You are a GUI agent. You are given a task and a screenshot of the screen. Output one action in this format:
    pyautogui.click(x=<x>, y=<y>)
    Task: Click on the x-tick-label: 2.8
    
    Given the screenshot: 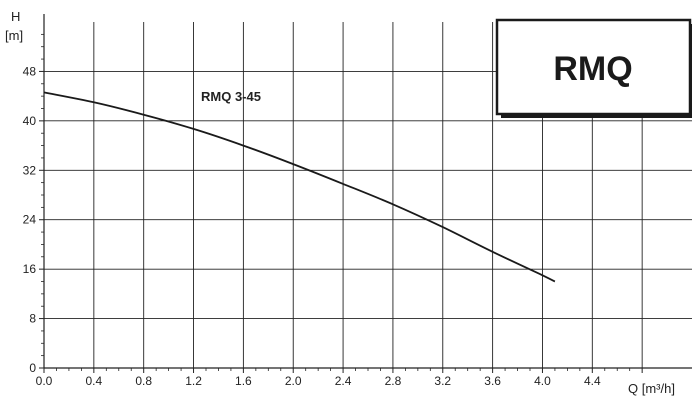 What is the action you would take?
    pyautogui.click(x=393, y=381)
    